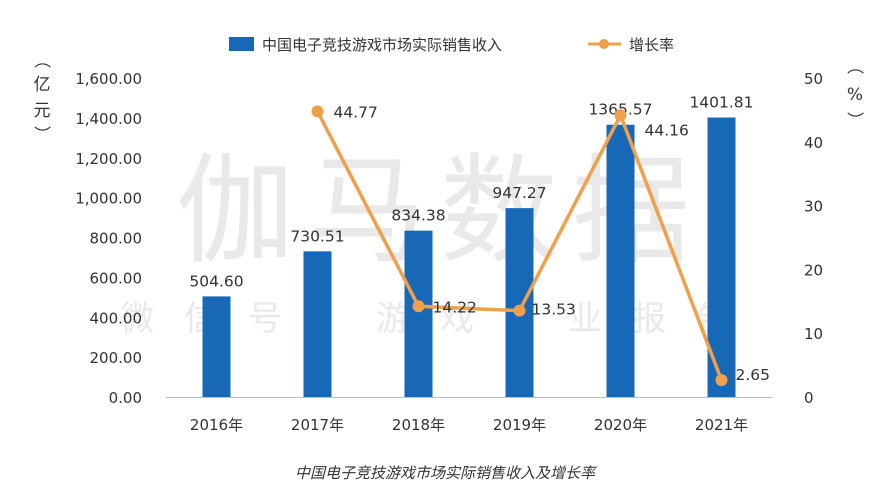 The height and width of the screenshot is (499, 890). What do you see at coordinates (41, 134) in the screenshot?
I see `left-axis-unit-char: ）` at bounding box center [41, 134].